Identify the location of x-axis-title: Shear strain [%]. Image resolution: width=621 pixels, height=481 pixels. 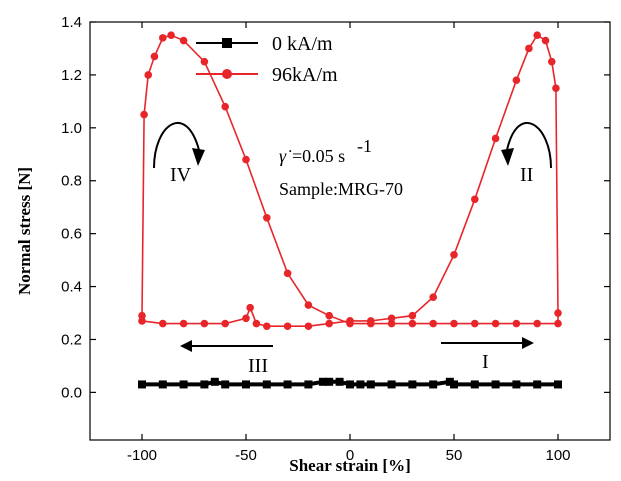
(350, 465).